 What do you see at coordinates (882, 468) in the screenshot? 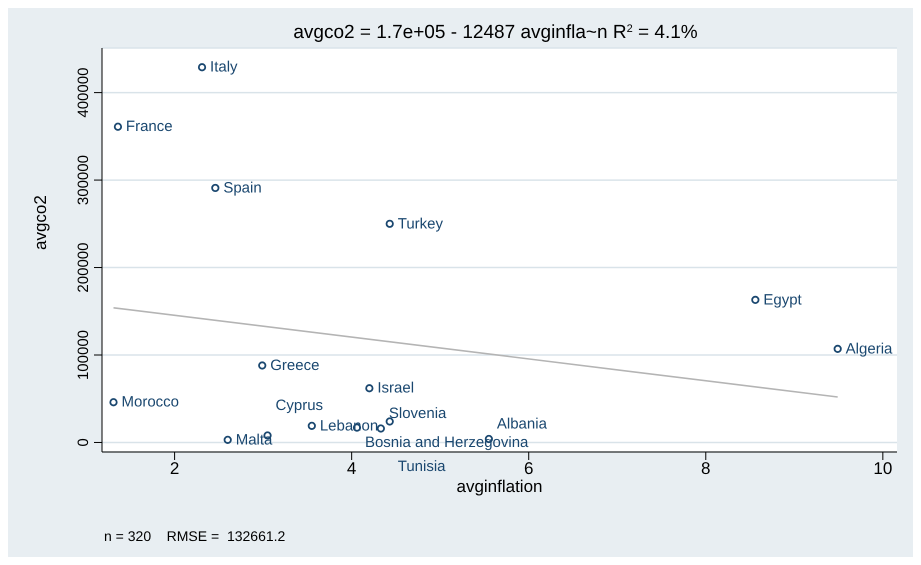
I see `x-tick-label: 10` at bounding box center [882, 468].